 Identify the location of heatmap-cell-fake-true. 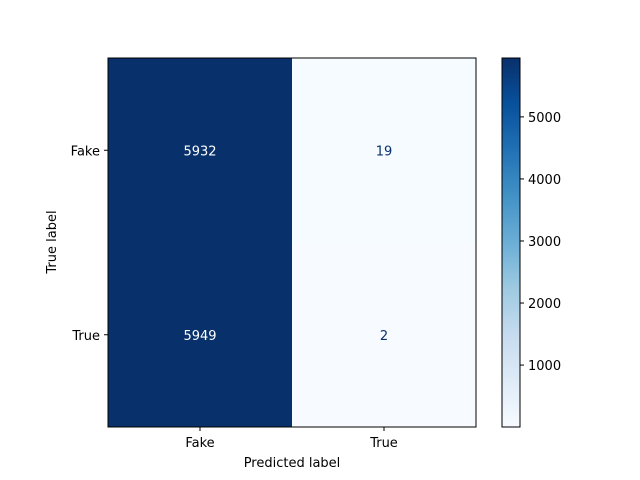
(384, 150).